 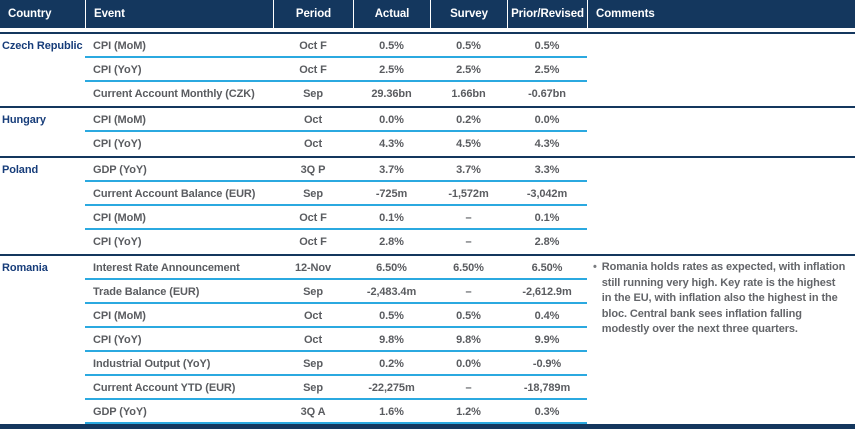 What do you see at coordinates (427, 46) in the screenshot?
I see `table-row: Czech Republic CPI (MoM) Oct F 0.5% 0.5% 0.5%` at bounding box center [427, 46].